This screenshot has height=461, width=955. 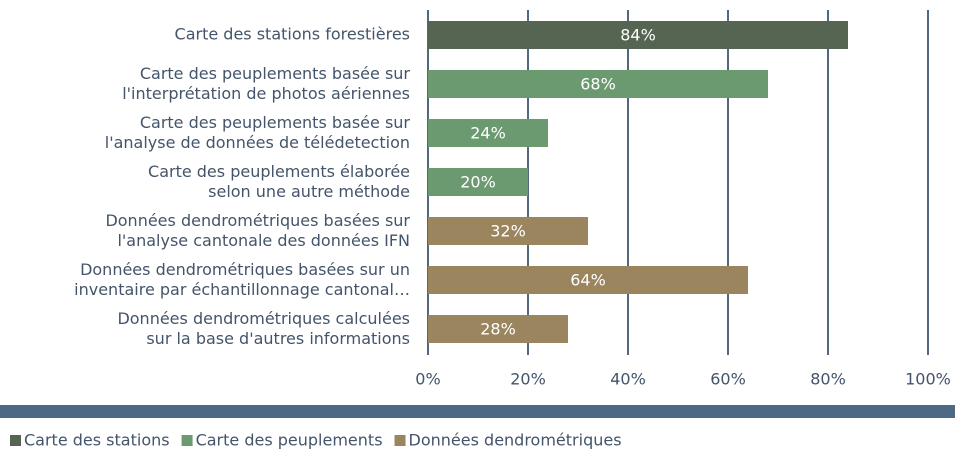 I want to click on value-label: 32%, so click(x=508, y=231).